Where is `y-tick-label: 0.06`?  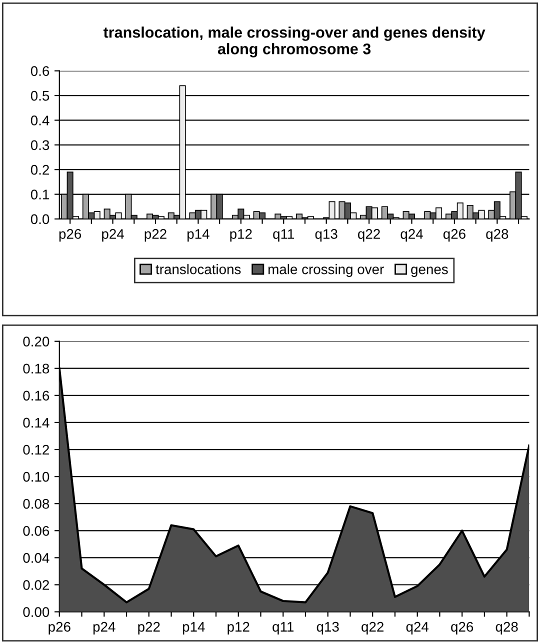
y-tick-label: 0.06 is located at coordinates (36, 531).